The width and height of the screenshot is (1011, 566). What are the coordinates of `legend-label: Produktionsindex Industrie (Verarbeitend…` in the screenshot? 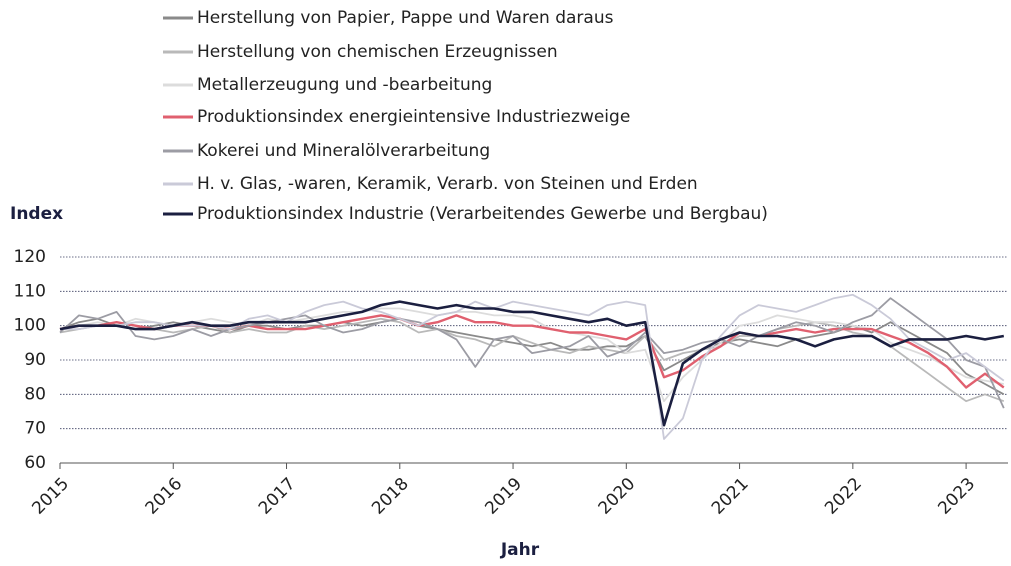 It's located at (482, 214).